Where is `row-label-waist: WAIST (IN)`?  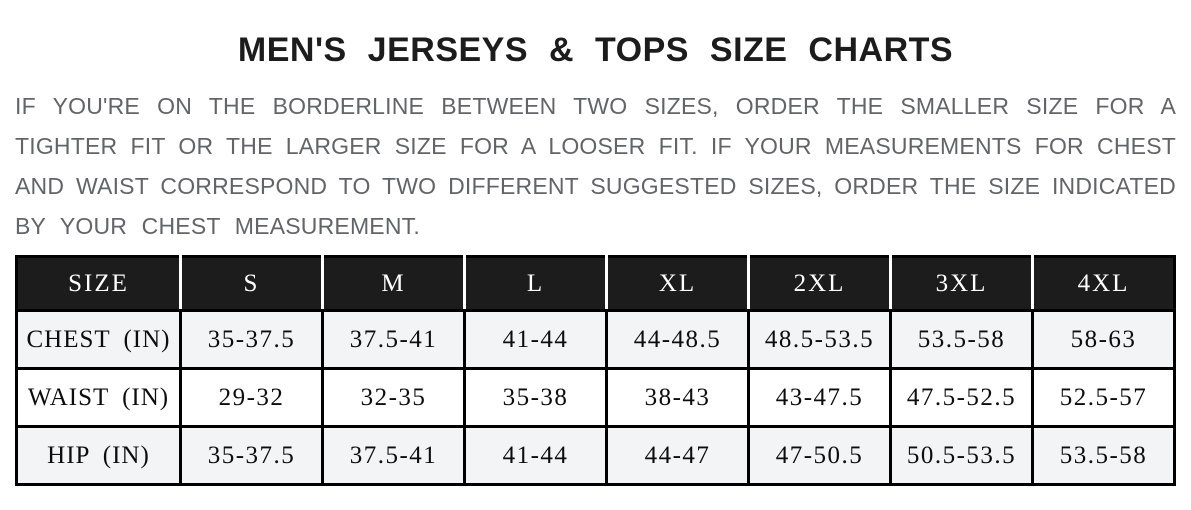 row-label-waist: WAIST (IN) is located at coordinates (98, 397).